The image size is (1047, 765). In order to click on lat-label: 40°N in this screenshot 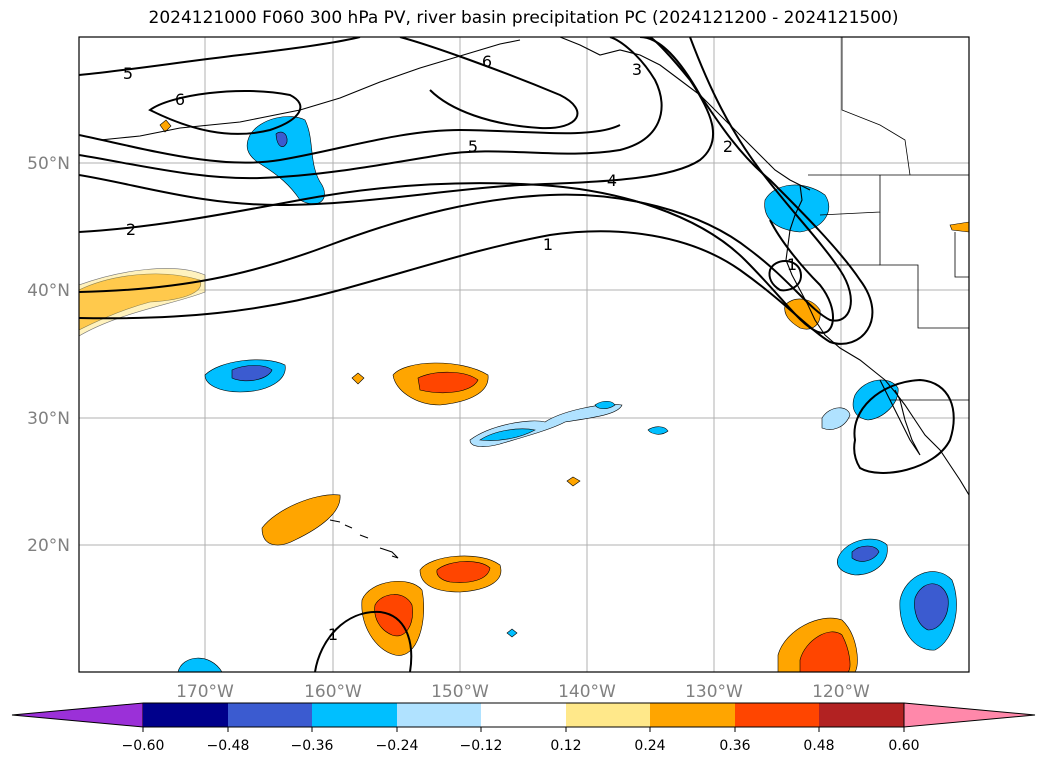, I will do `click(48, 291)`.